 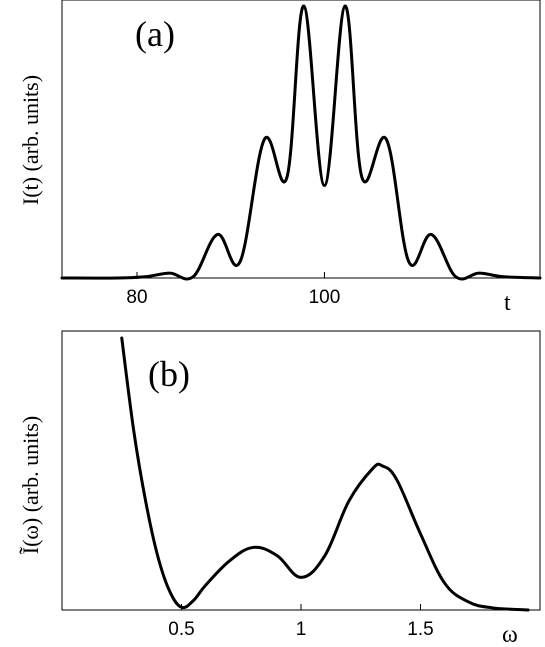 What do you see at coordinates (510, 634) in the screenshot?
I see `panel-b-x-axis-title: ω` at bounding box center [510, 634].